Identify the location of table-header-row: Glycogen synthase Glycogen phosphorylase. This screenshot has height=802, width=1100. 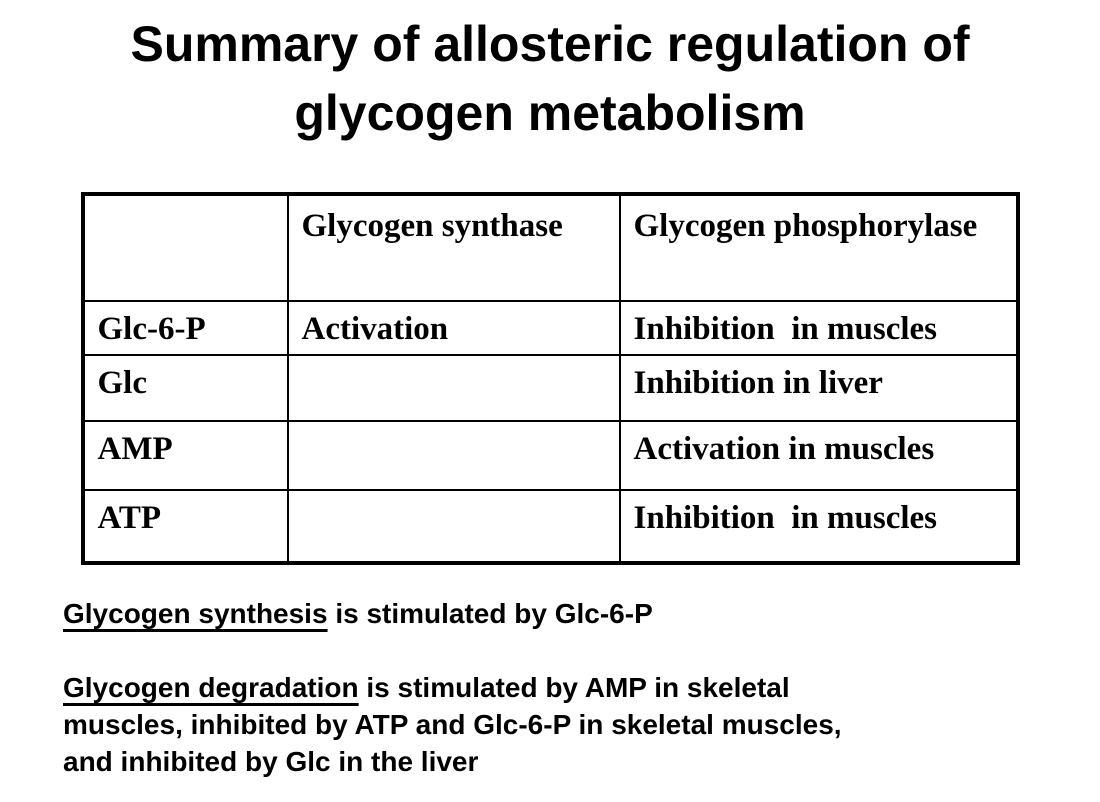
(550, 247).